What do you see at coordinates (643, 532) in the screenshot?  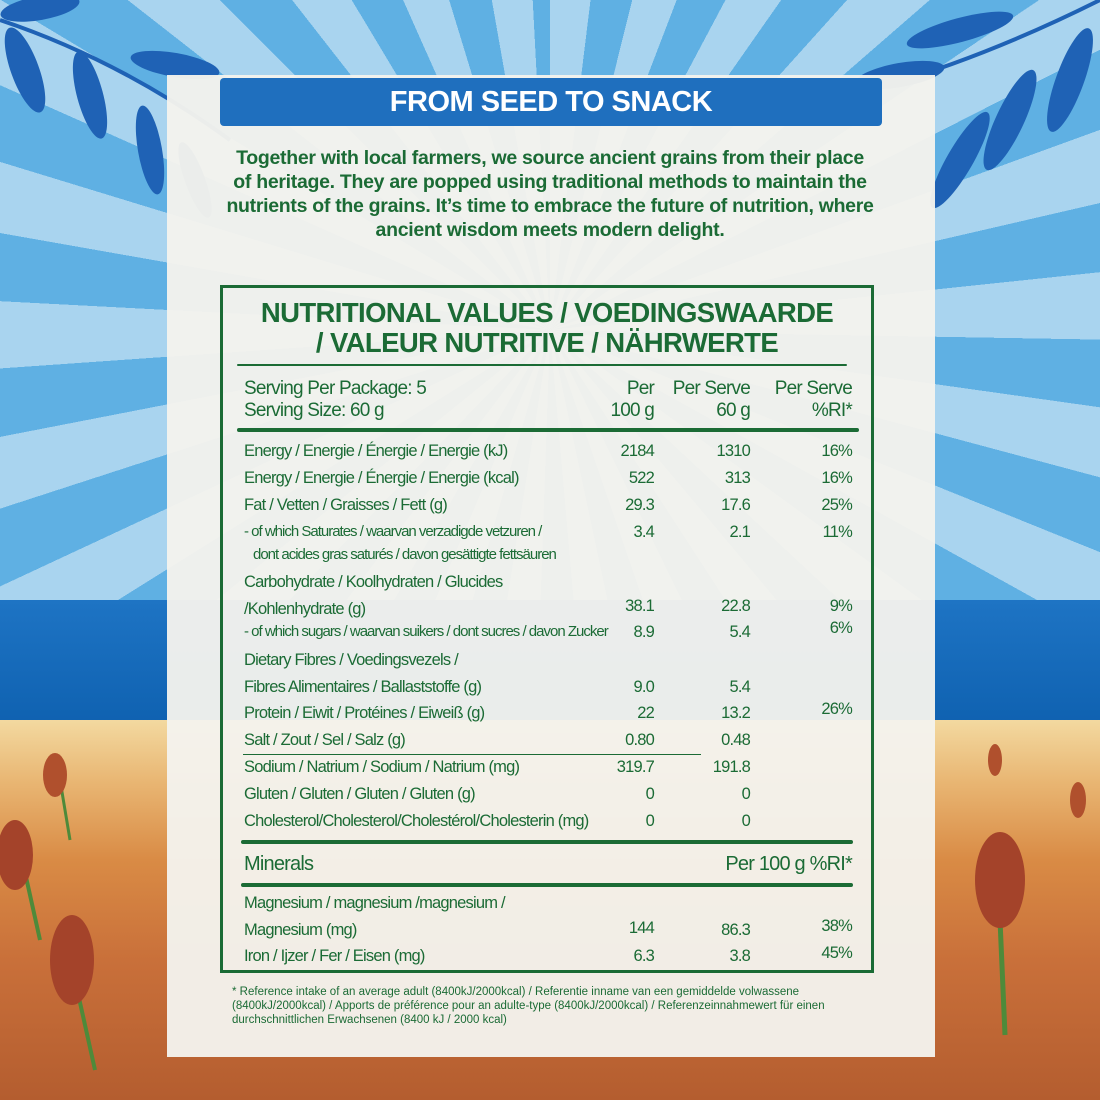 I see `per100-value: 3.4` at bounding box center [643, 532].